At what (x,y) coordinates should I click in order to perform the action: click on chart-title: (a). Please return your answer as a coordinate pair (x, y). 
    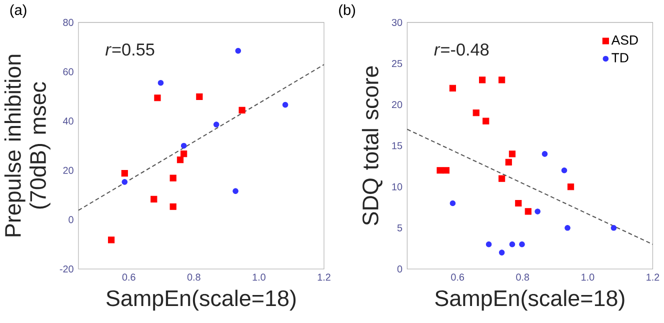
    Looking at the image, I should click on (18, 11).